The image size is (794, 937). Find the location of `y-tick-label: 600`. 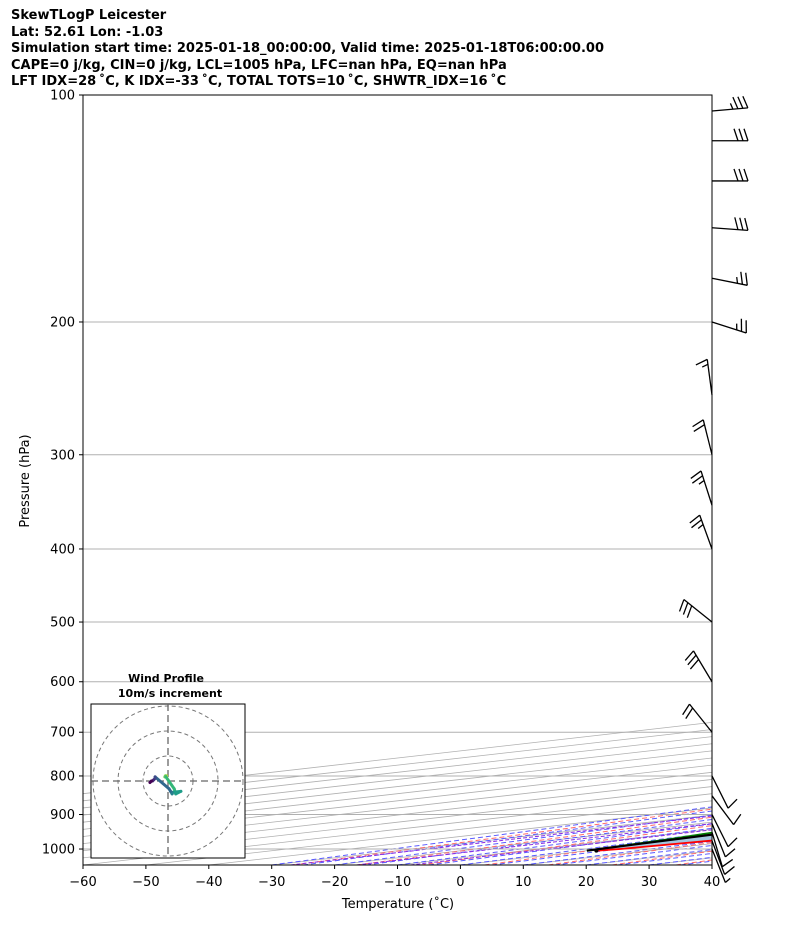

y-tick-label: 600 is located at coordinates (62, 682).